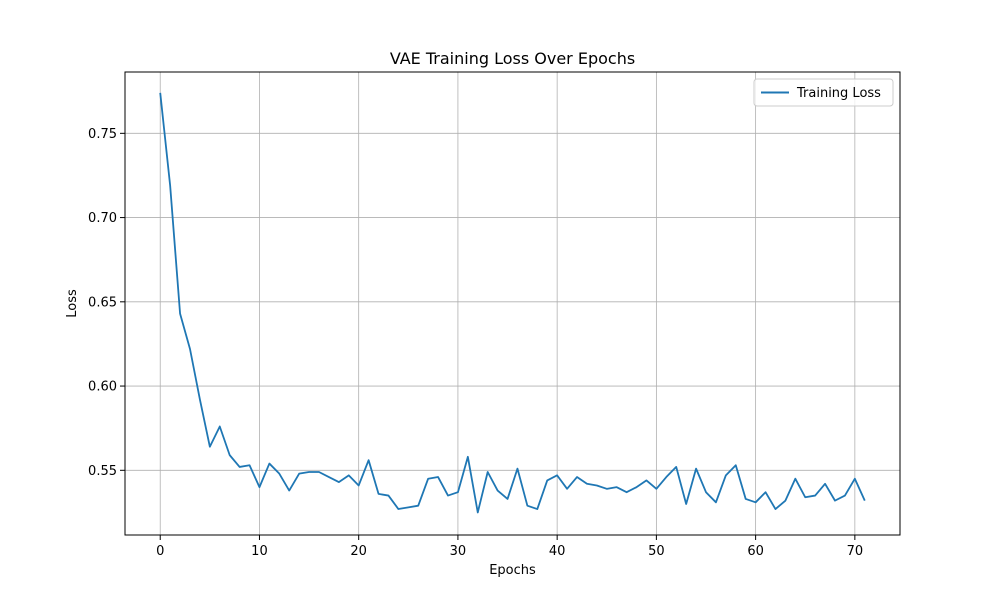 Image resolution: width=1000 pixels, height=600 pixels. Describe the element at coordinates (458, 551) in the screenshot. I see `x-tick-label: 30` at that location.